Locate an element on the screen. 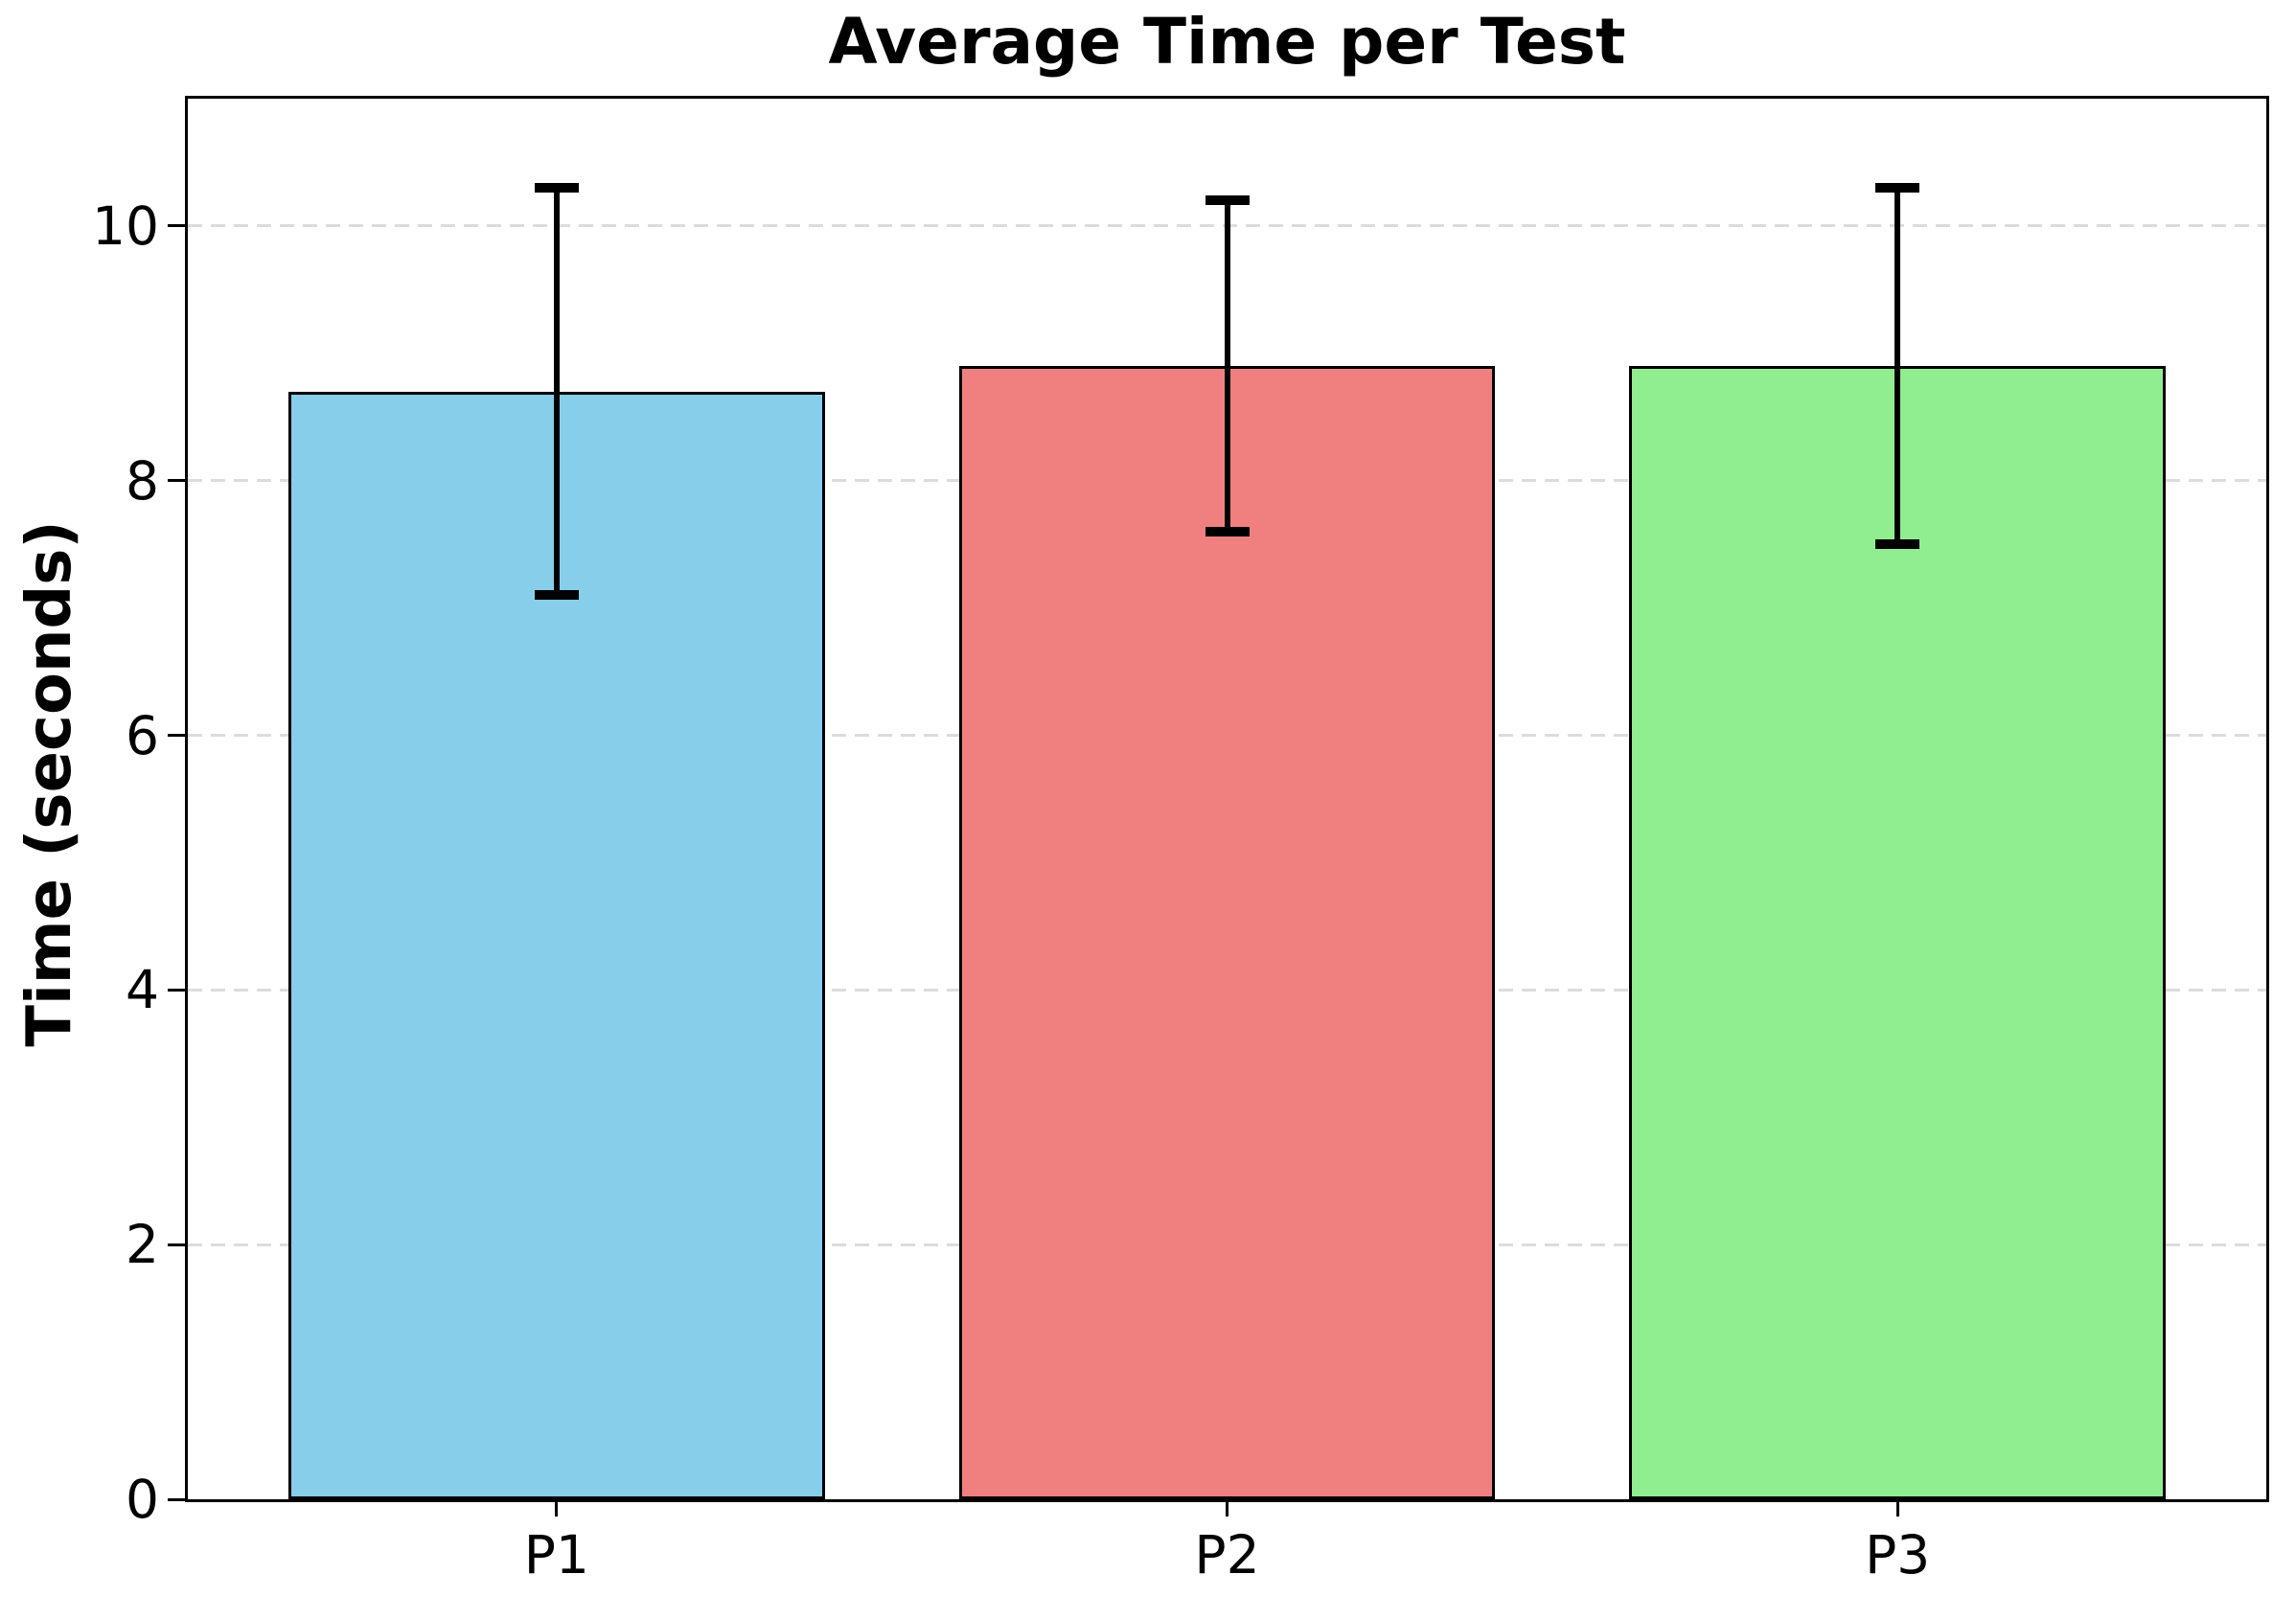 The height and width of the screenshot is (1597, 2296). x-tick-label-p1: P1 is located at coordinates (556, 1555).